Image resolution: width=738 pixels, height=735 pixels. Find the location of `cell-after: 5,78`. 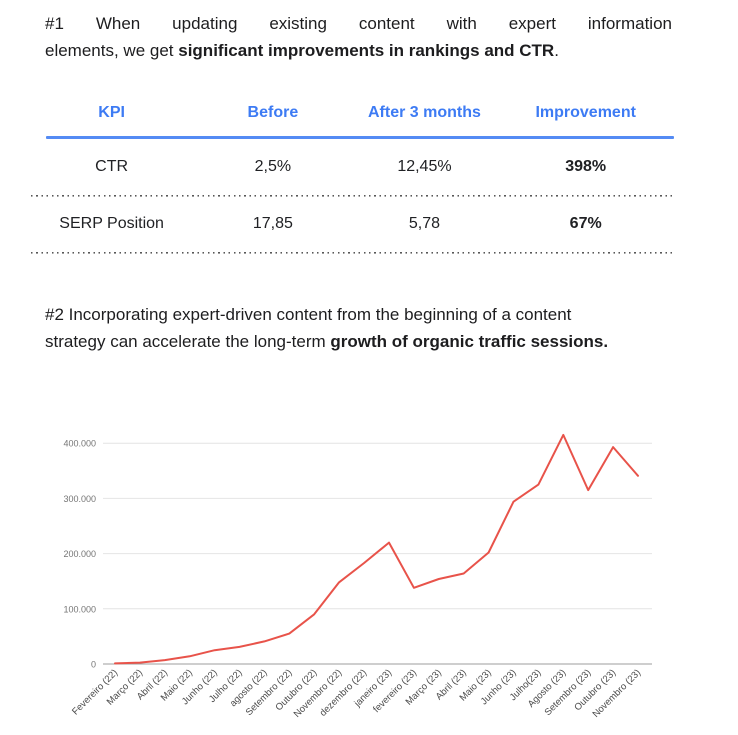

cell-after: 5,78 is located at coordinates (424, 224).